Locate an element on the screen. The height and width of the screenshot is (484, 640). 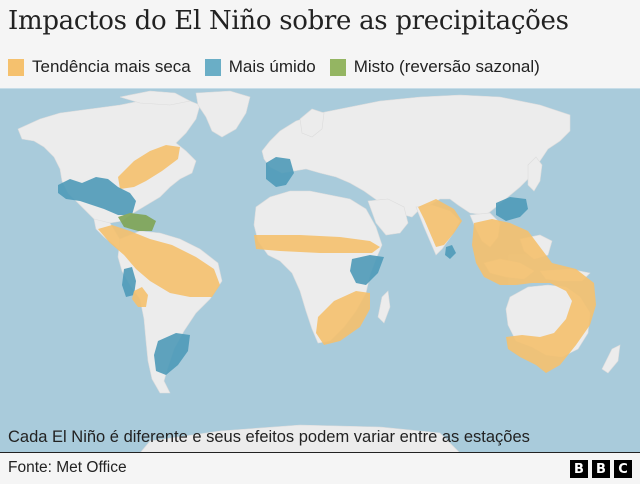
region-dry-sahel is located at coordinates (317, 244).